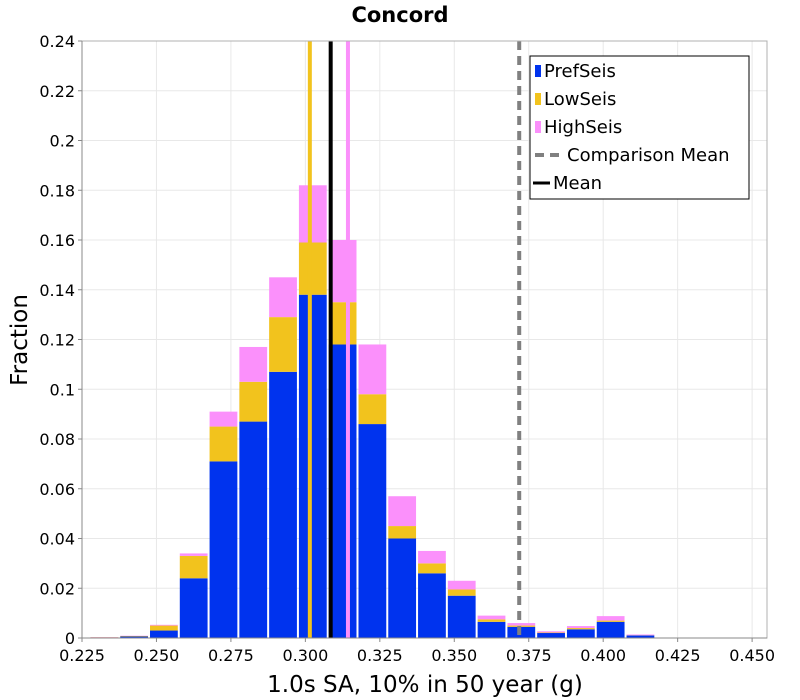  I want to click on y-tick-label: 0.04, so click(57, 539).